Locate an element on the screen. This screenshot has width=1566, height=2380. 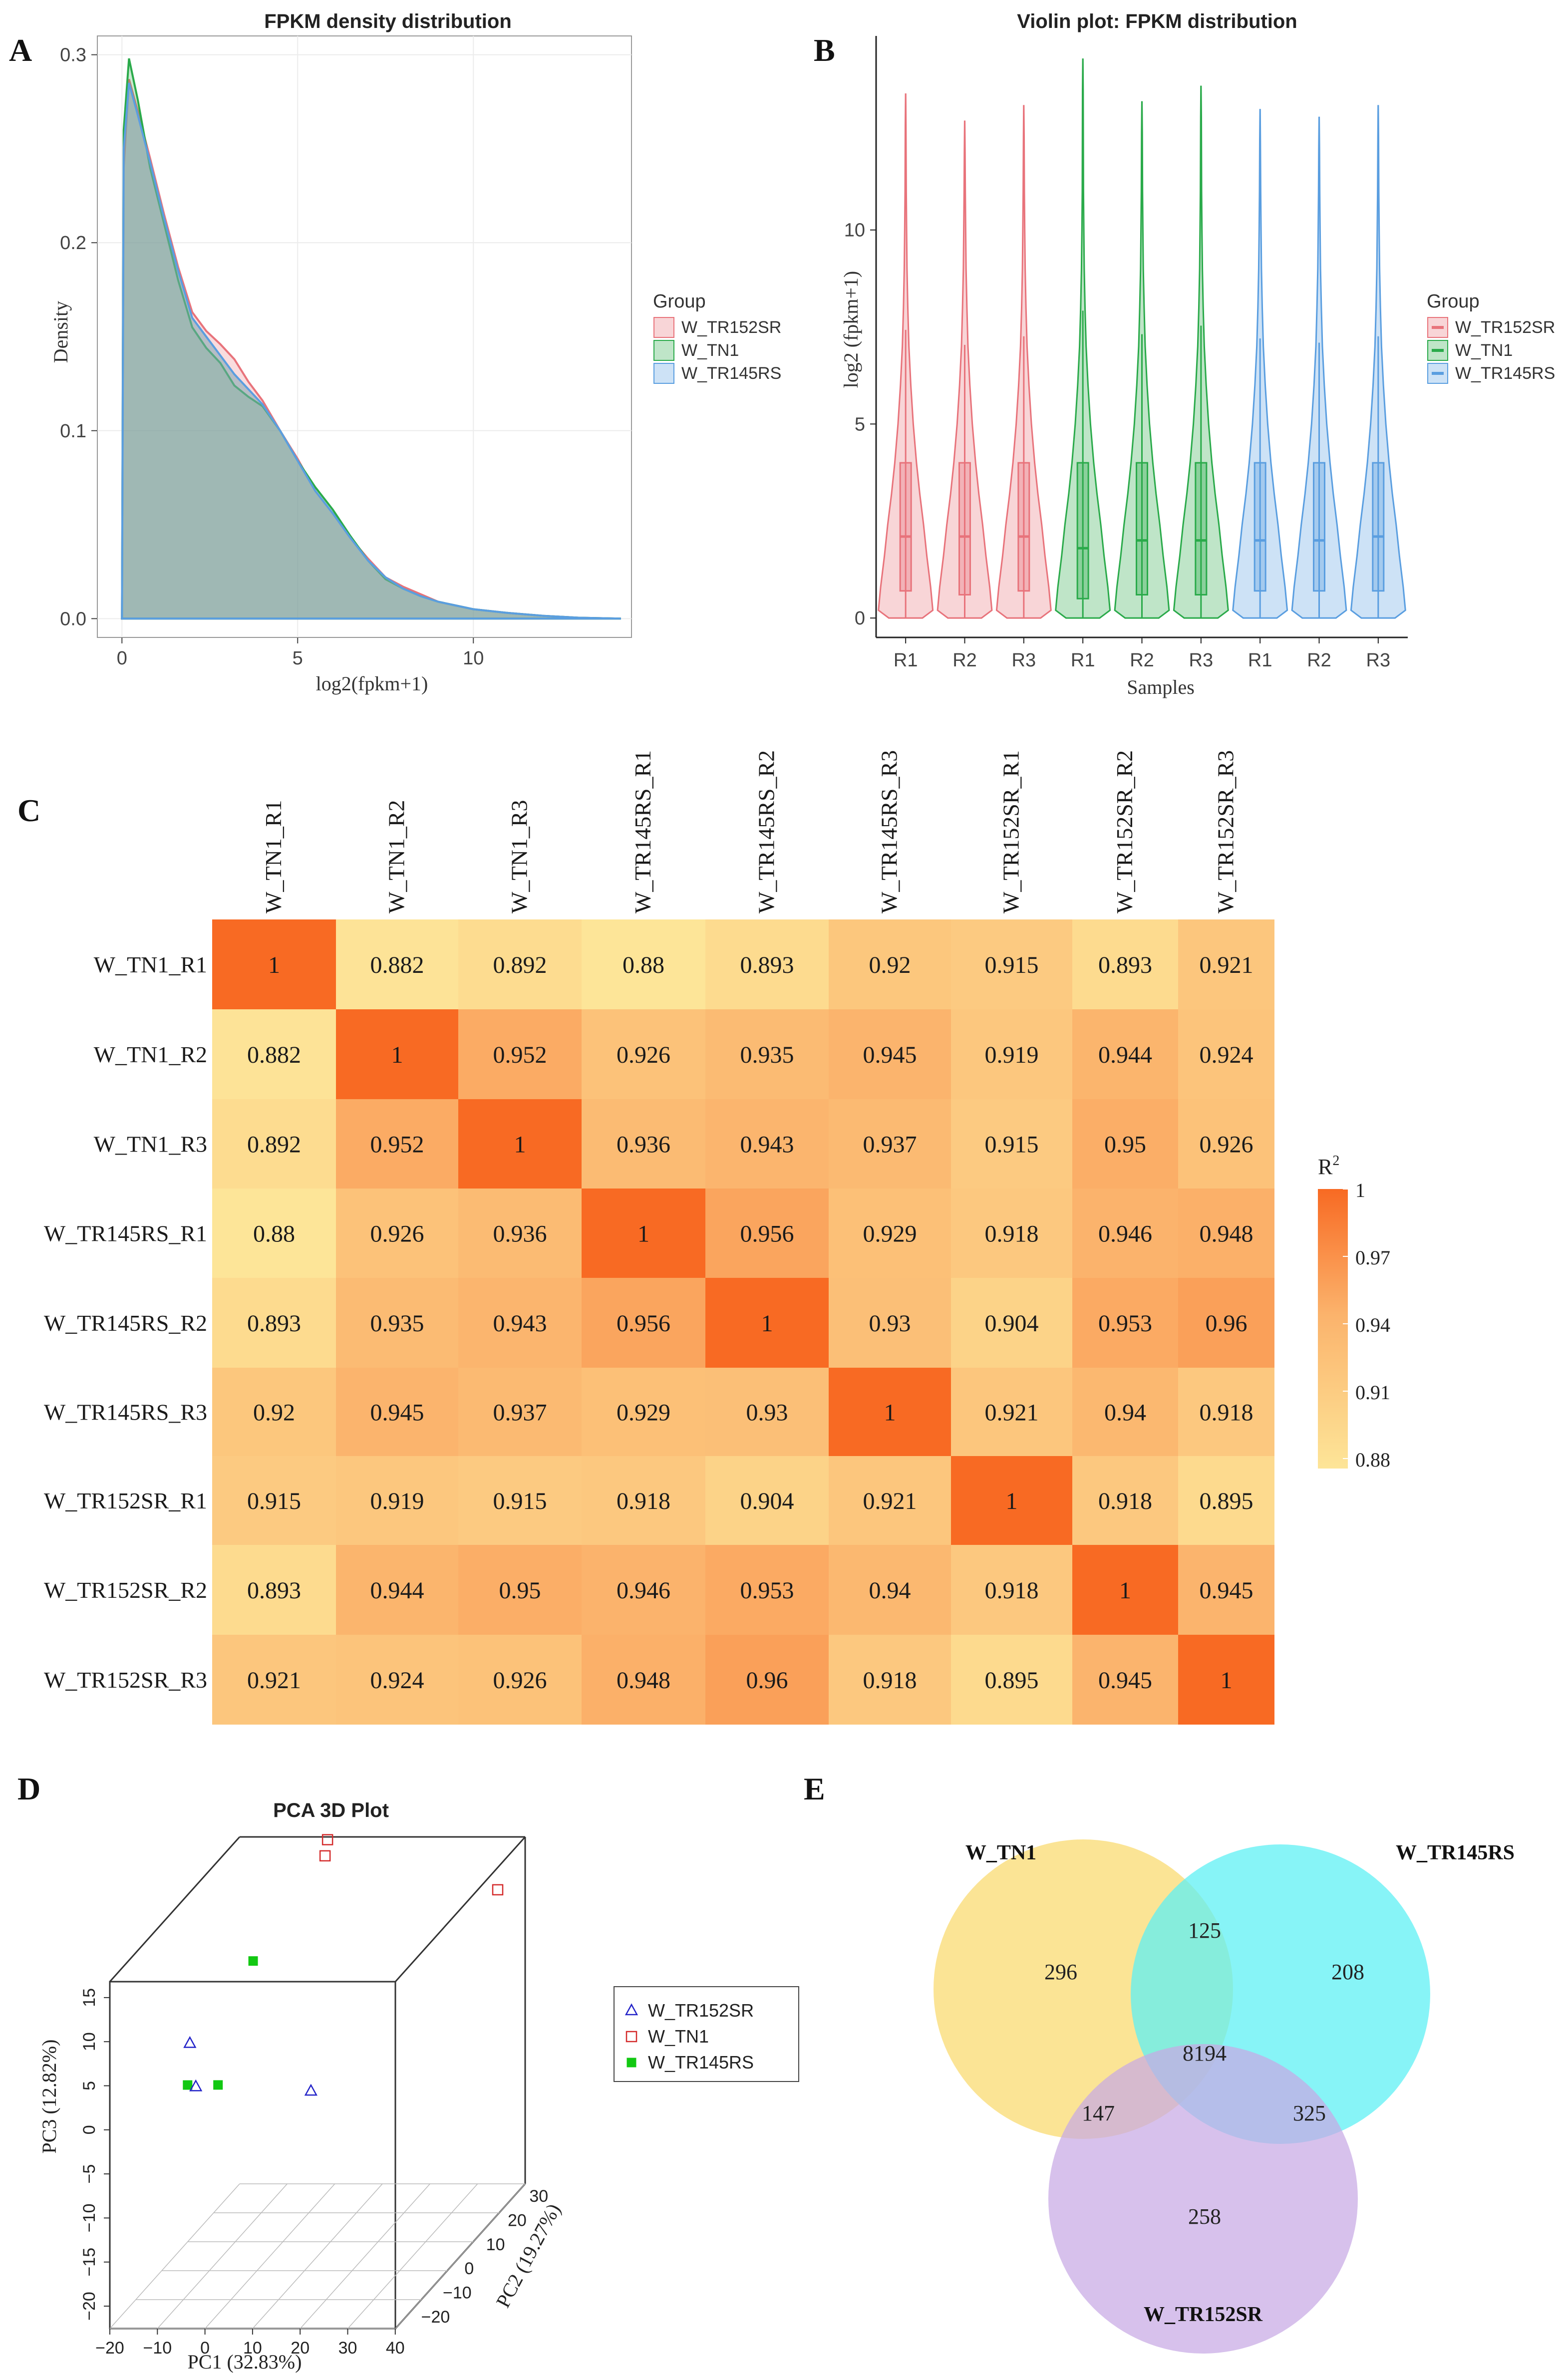
density-legend-label: W_TR152SR is located at coordinates (731, 327).